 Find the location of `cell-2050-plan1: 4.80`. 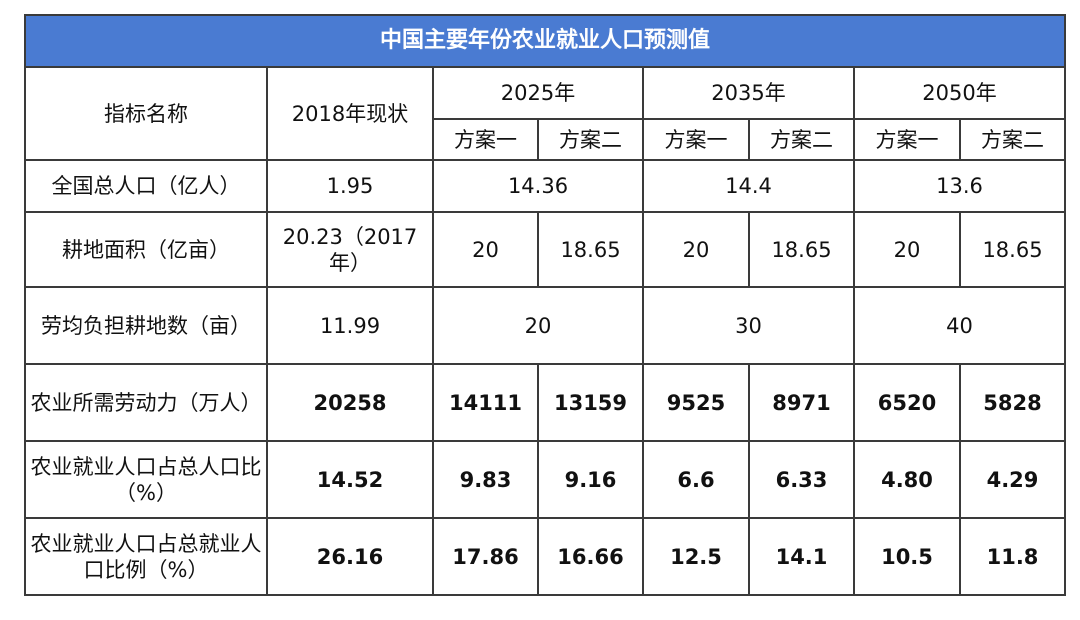

cell-2050-plan1: 4.80 is located at coordinates (907, 479).